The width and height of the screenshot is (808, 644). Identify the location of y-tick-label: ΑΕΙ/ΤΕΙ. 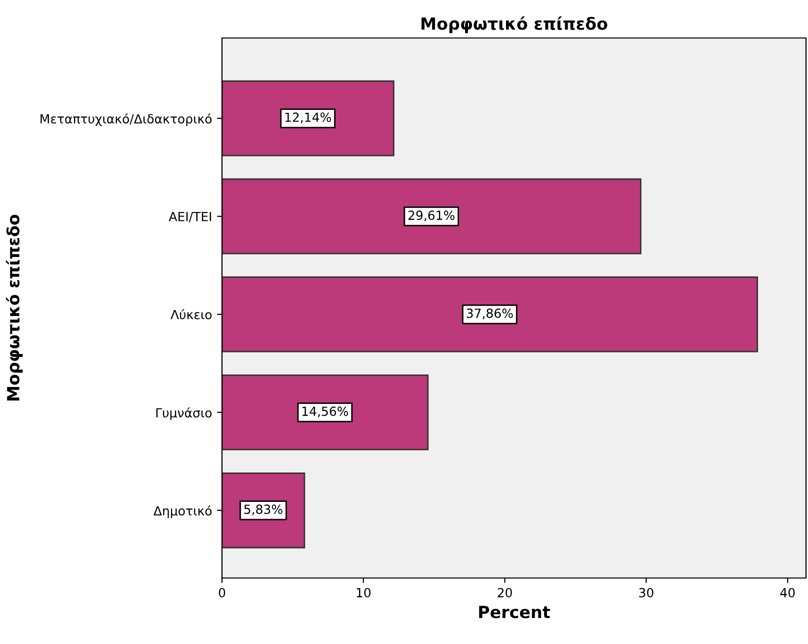
(190, 217).